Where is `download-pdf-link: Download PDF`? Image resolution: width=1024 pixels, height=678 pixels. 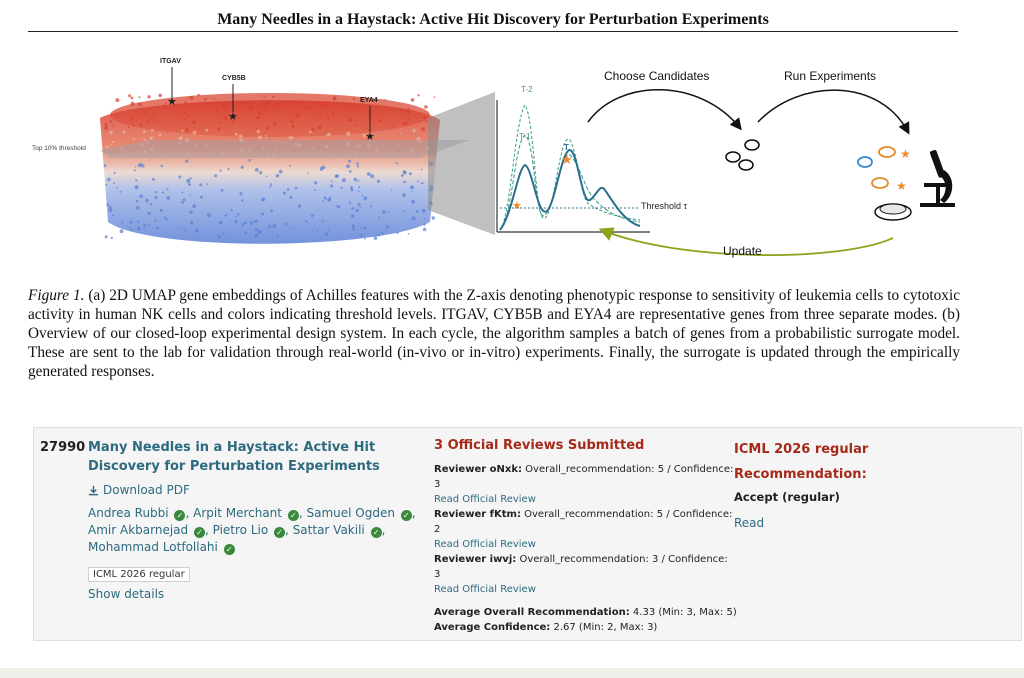
download-pdf-link: Download PDF is located at coordinates (139, 490).